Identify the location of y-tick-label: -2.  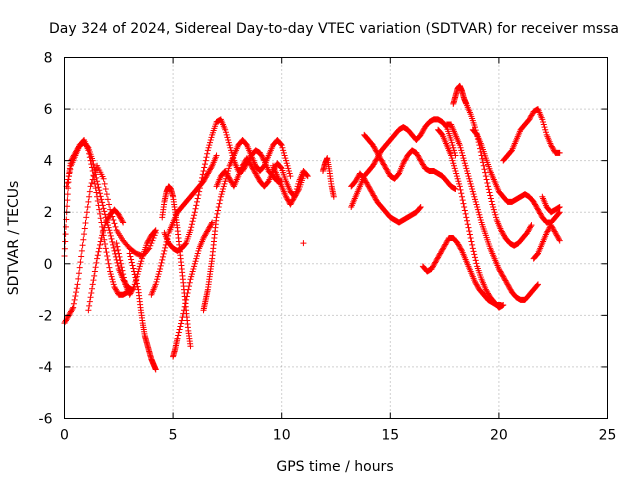
(46, 316).